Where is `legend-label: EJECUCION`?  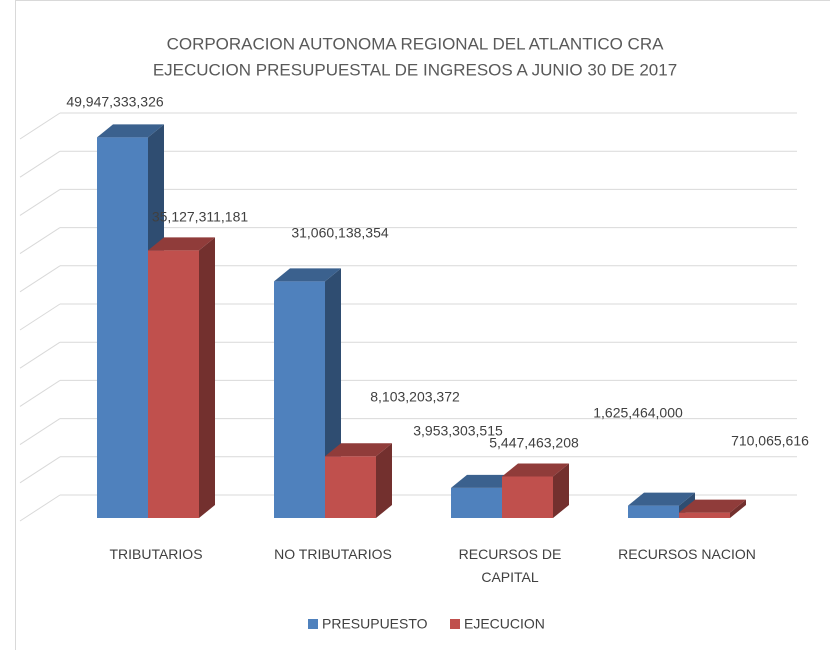
legend-label: EJECUCION is located at coordinates (504, 624).